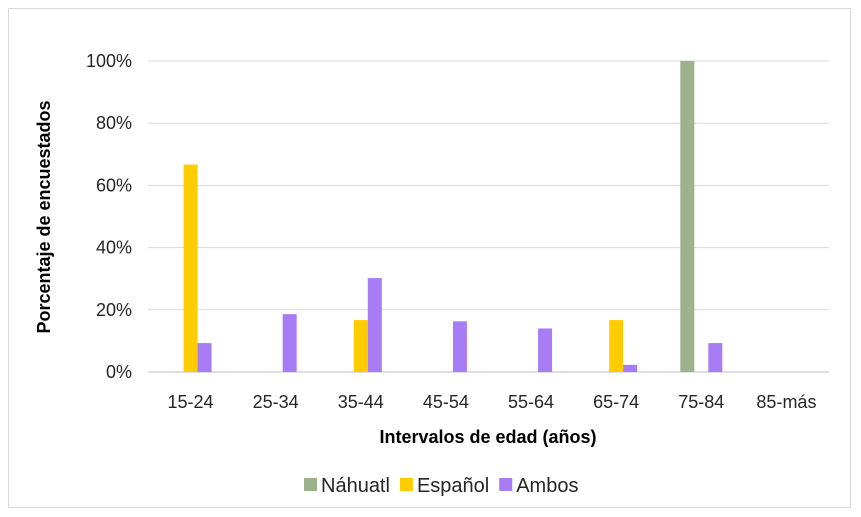 This screenshot has width=861, height=517. What do you see at coordinates (114, 310) in the screenshot?
I see `y-tick-label: 20%` at bounding box center [114, 310].